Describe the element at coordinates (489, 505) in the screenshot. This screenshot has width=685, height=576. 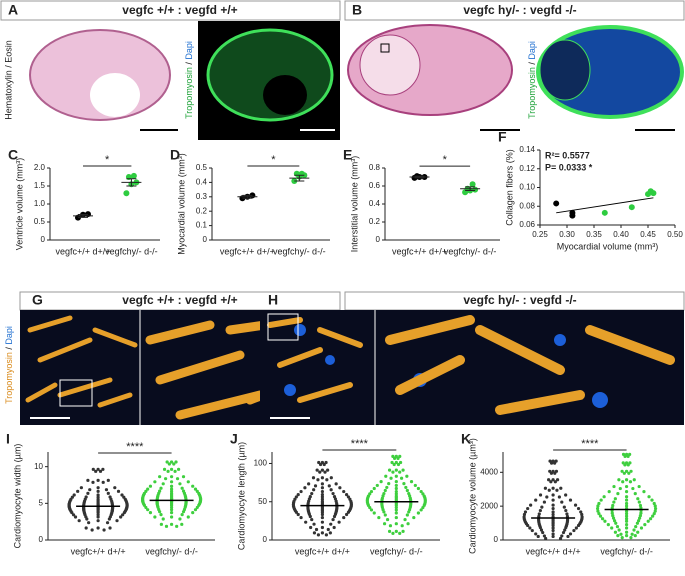
I see `y-tick-label: 2000` at that location.